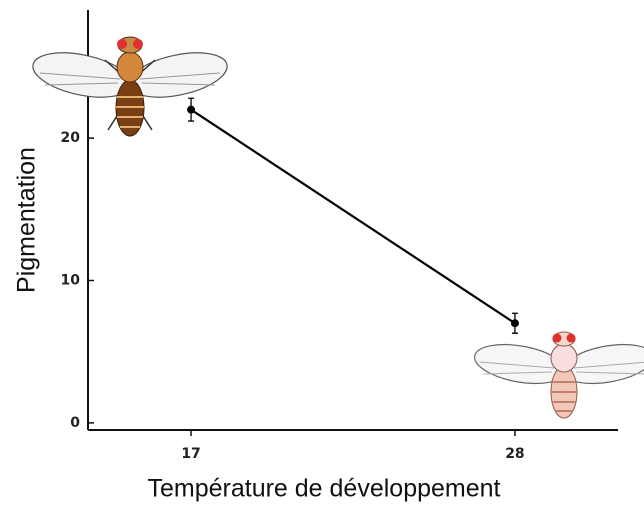 This screenshot has height=506, width=644. What do you see at coordinates (514, 454) in the screenshot?
I see `x-tick-label: 28` at bounding box center [514, 454].